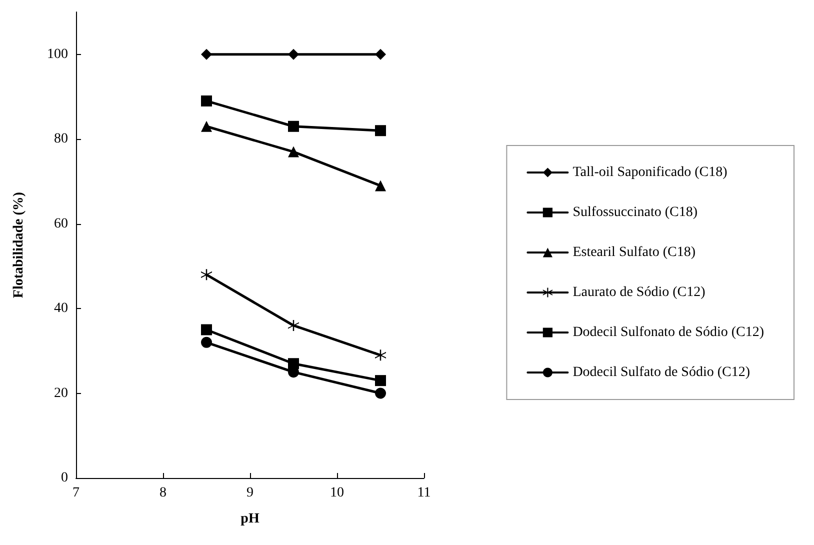  What do you see at coordinates (19, 245) in the screenshot?
I see `y-axis-title: Flotabilidade (%)` at bounding box center [19, 245].